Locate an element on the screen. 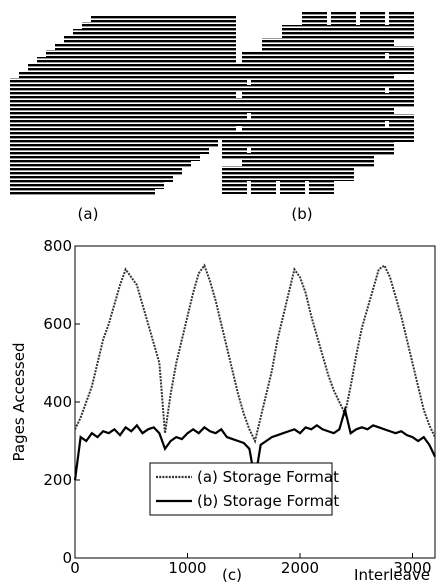 Image resolution: width=440 pixels, height=584 pixels. y-tick-label: 400 is located at coordinates (57, 402).